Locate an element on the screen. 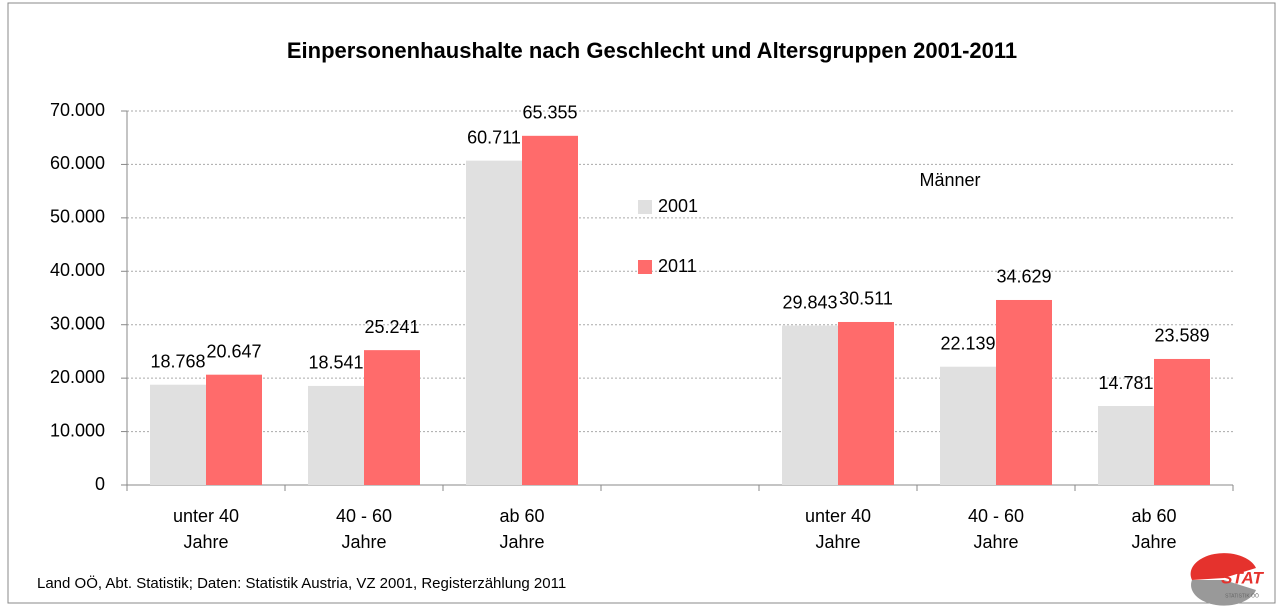 This screenshot has width=1284, height=615. y-tick-label: 60.000 is located at coordinates (77, 163).